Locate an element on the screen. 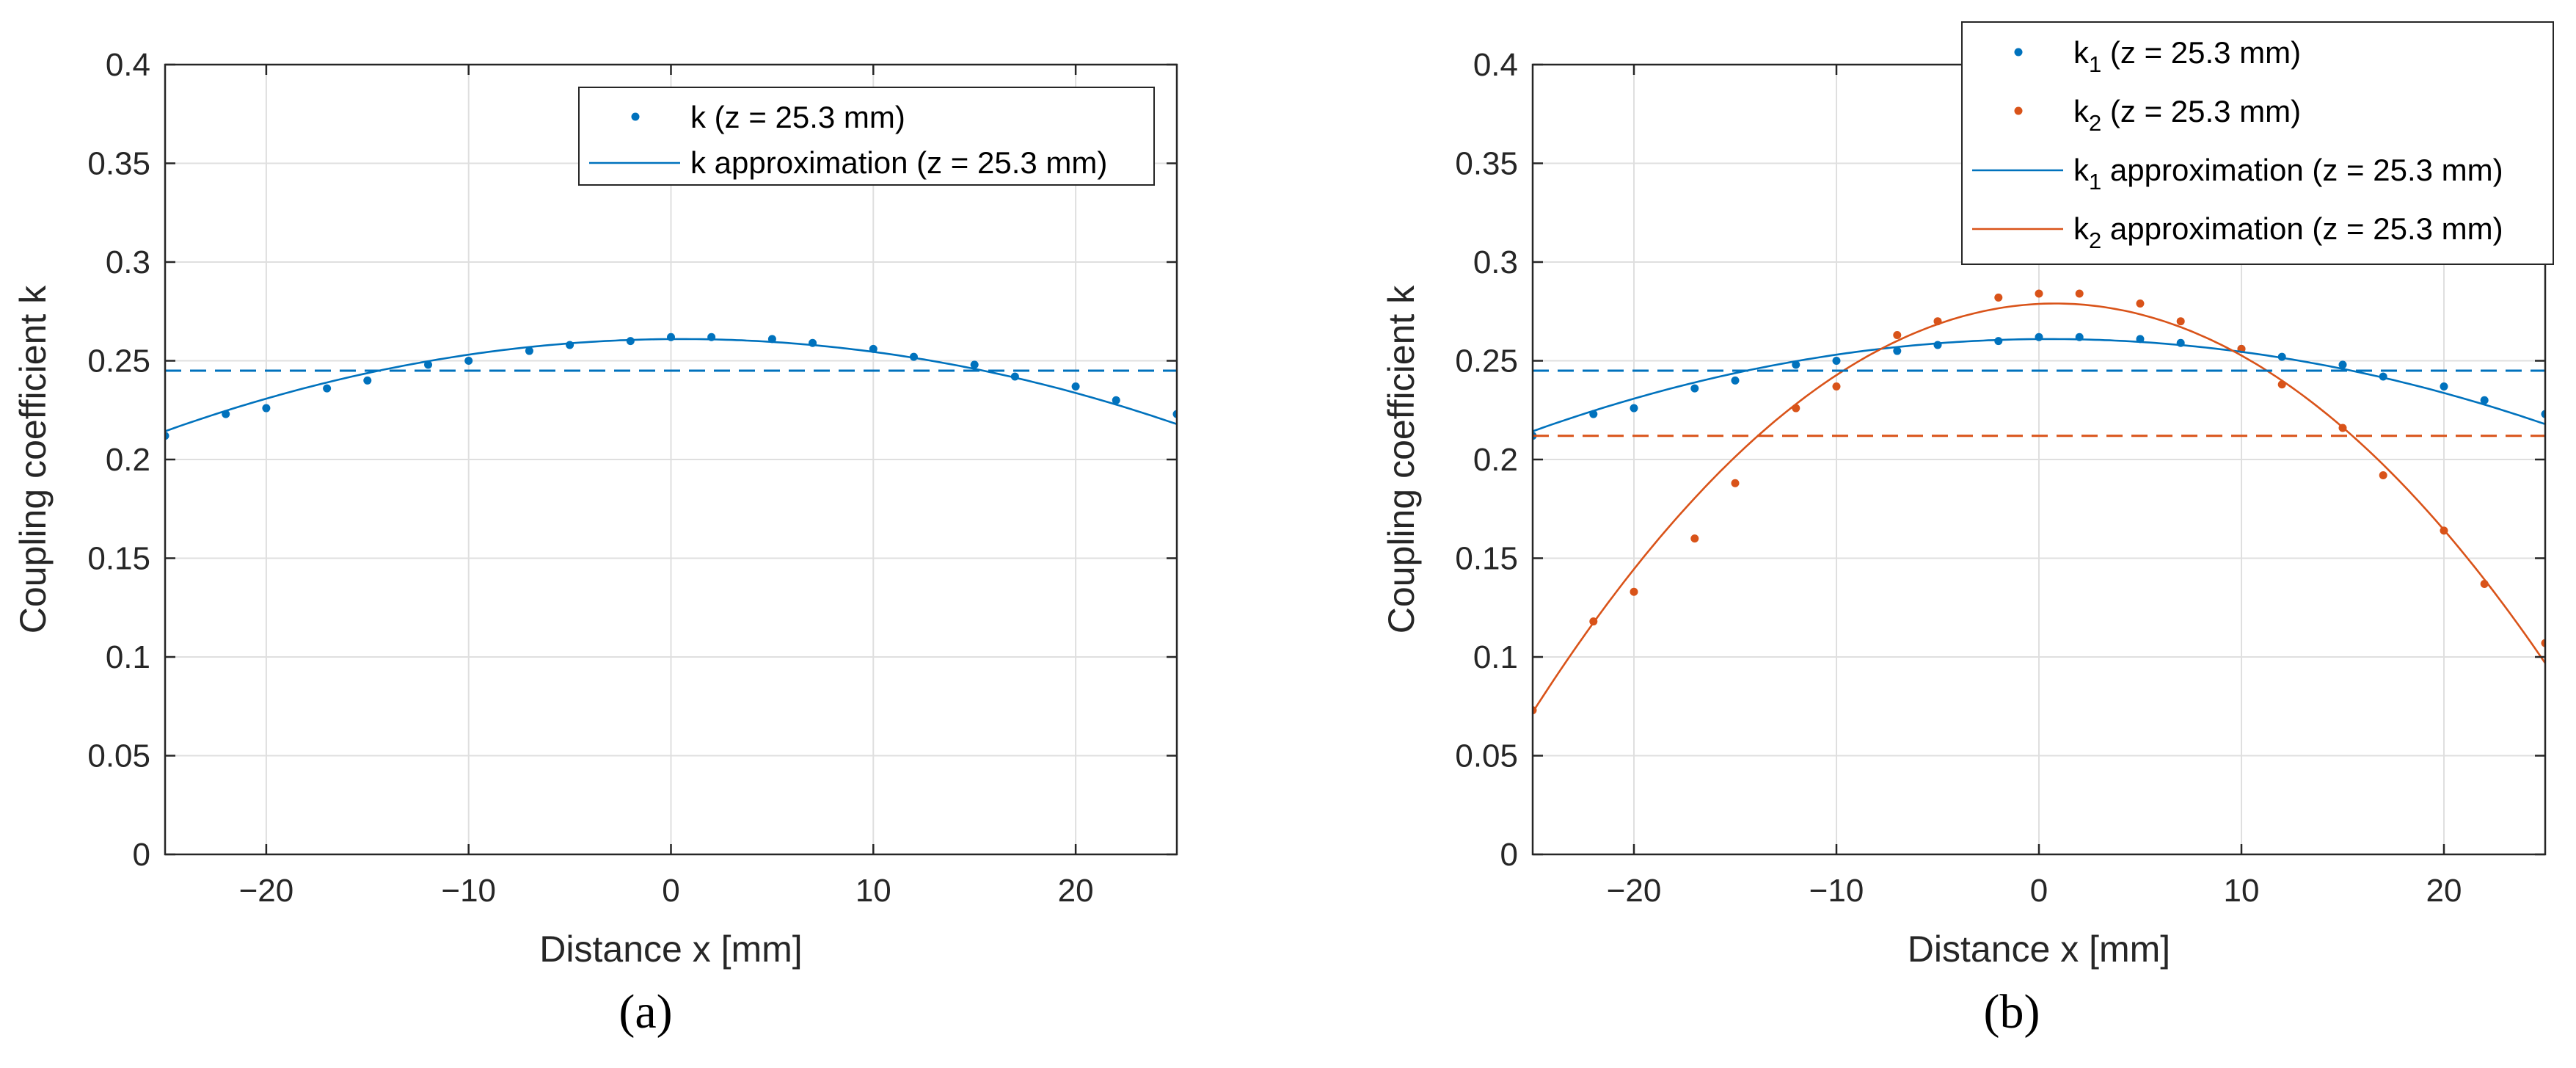 The height and width of the screenshot is (1068, 2576). legend-label: k2 approximation (z = 25.3 mm) is located at coordinates (2288, 232).